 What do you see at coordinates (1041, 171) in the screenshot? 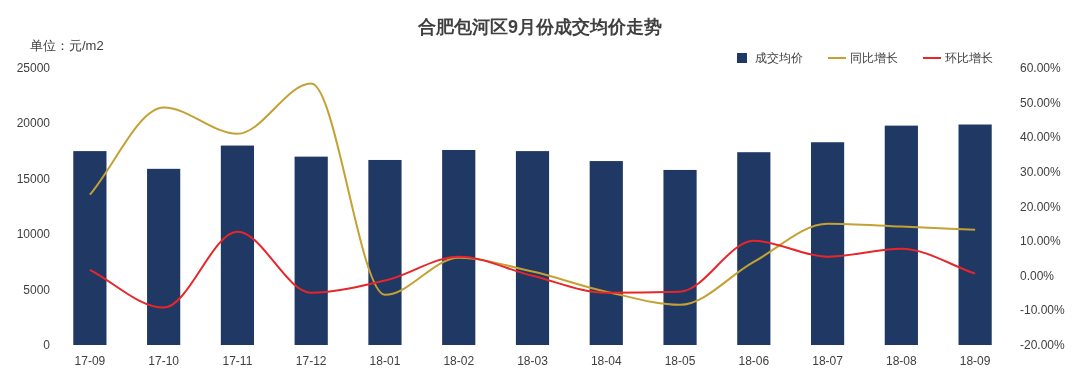
I see `y2-tick-label: 30.00%` at bounding box center [1041, 171].